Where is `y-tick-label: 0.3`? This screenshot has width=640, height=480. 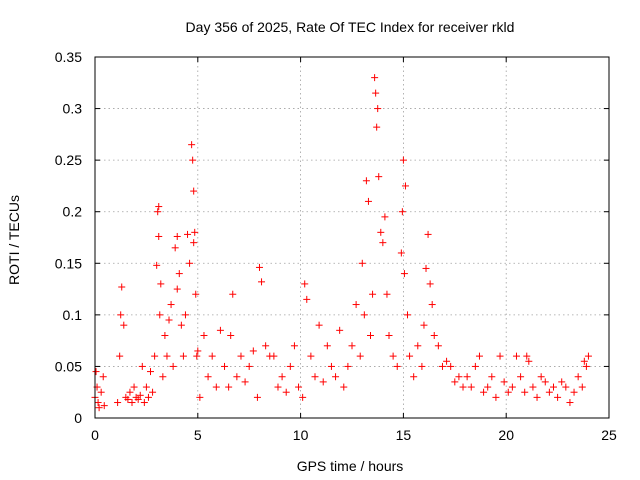
y-tick-label: 0.3 is located at coordinates (73, 109).